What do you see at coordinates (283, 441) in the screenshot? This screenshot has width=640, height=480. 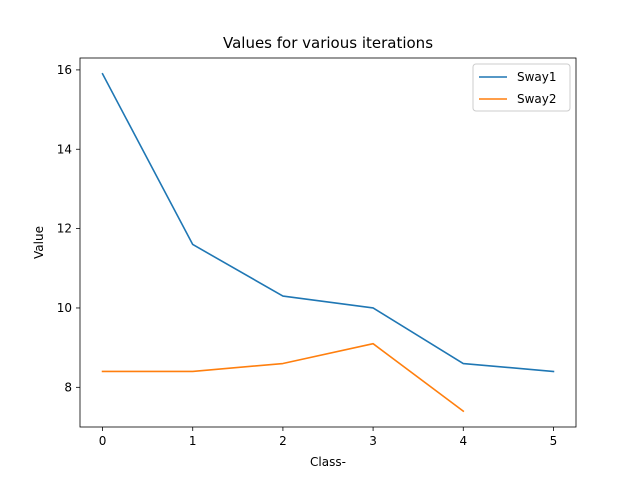 I see `x-tick-label: 2` at bounding box center [283, 441].